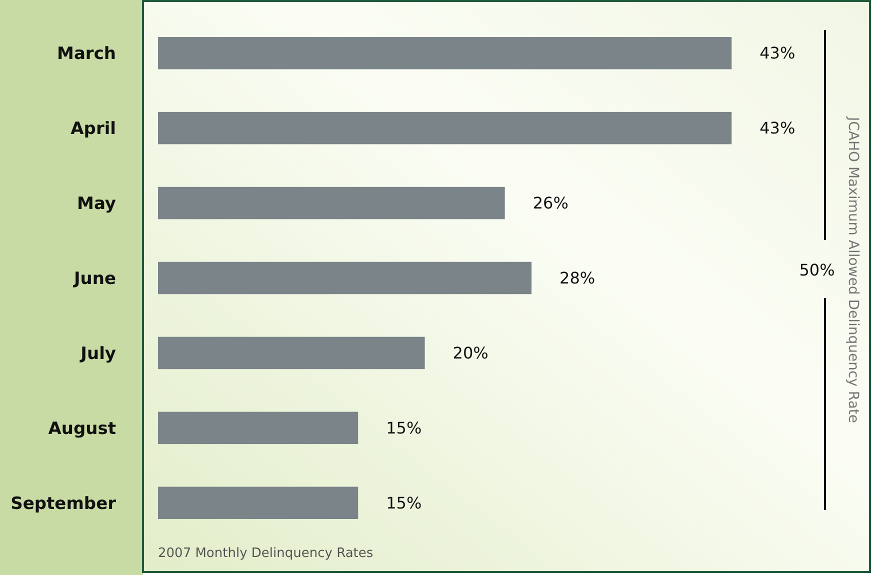 The height and width of the screenshot is (575, 875). I want to click on data-label: 26%, so click(550, 203).